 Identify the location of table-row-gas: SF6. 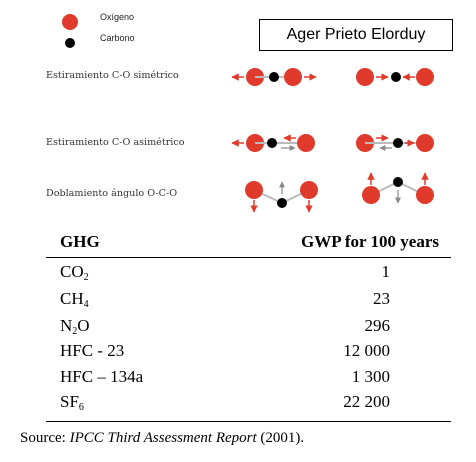
(72, 402).